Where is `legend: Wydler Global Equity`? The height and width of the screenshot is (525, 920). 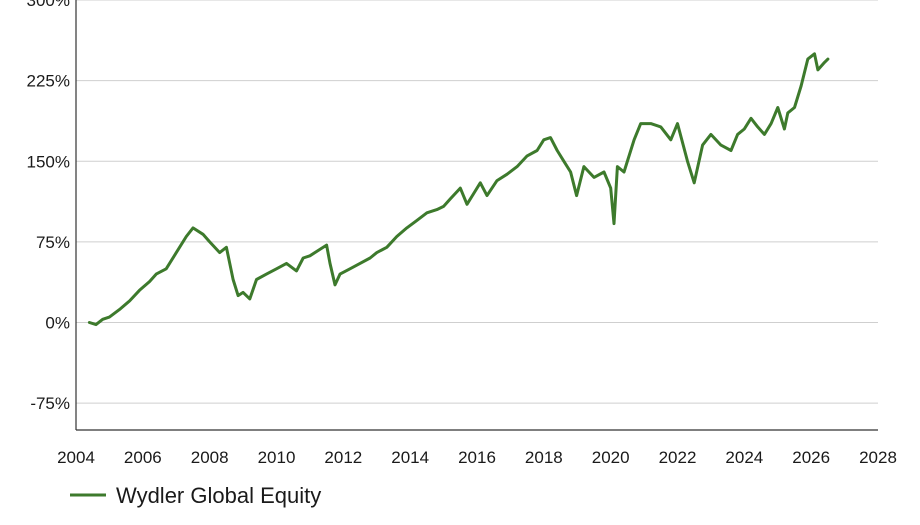
legend: Wydler Global Equity is located at coordinates (195, 495).